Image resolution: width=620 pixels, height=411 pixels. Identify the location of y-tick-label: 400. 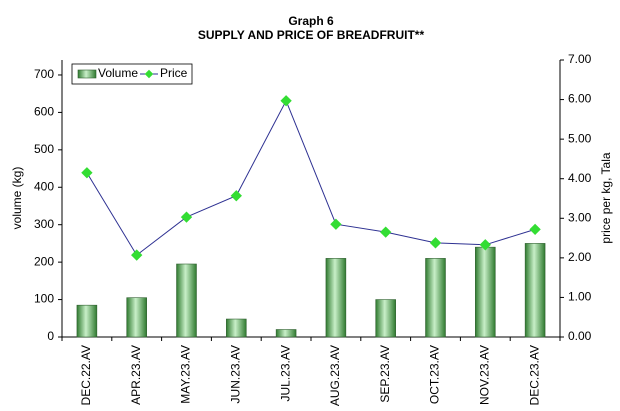
(44, 186).